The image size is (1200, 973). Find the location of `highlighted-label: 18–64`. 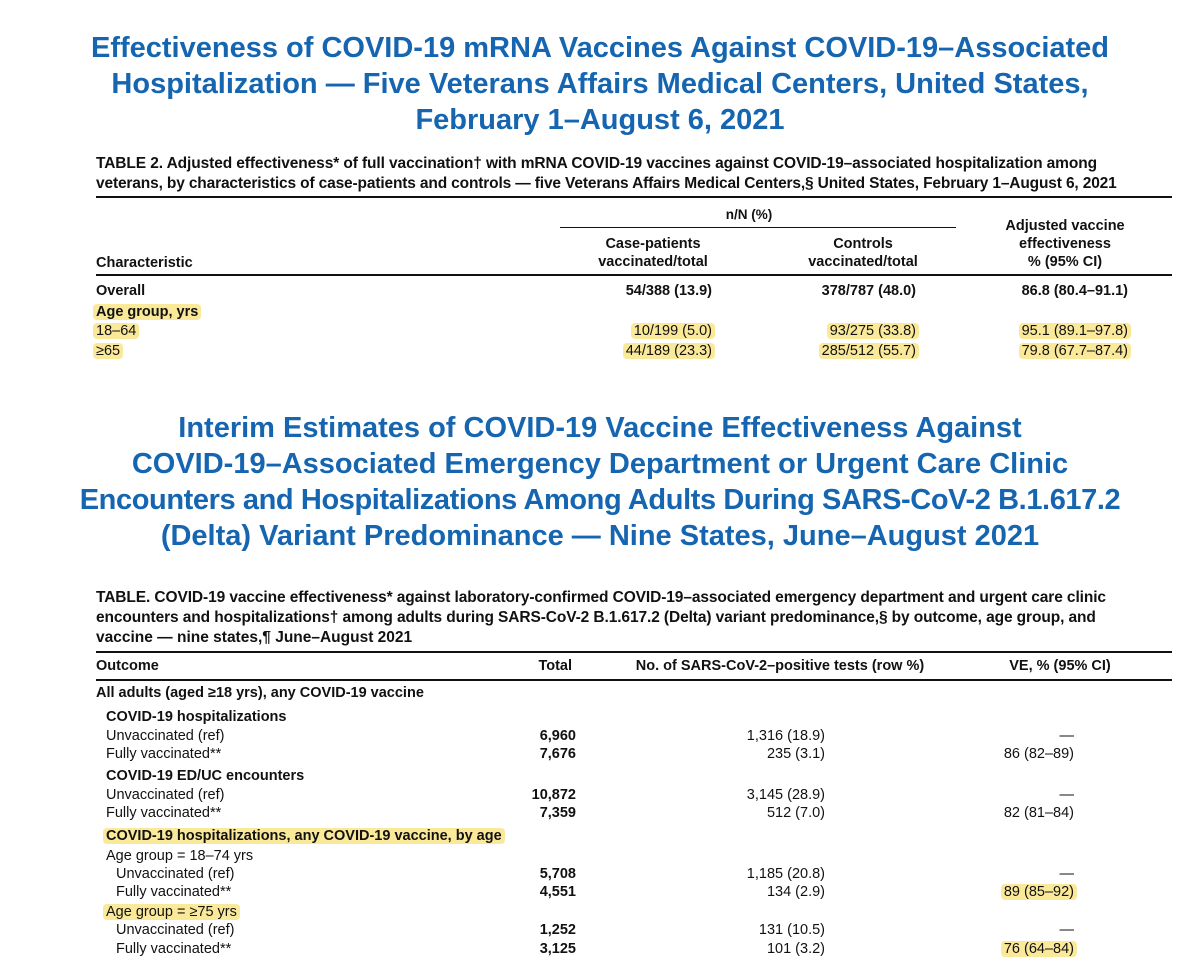

highlighted-label: 18–64 is located at coordinates (116, 331).